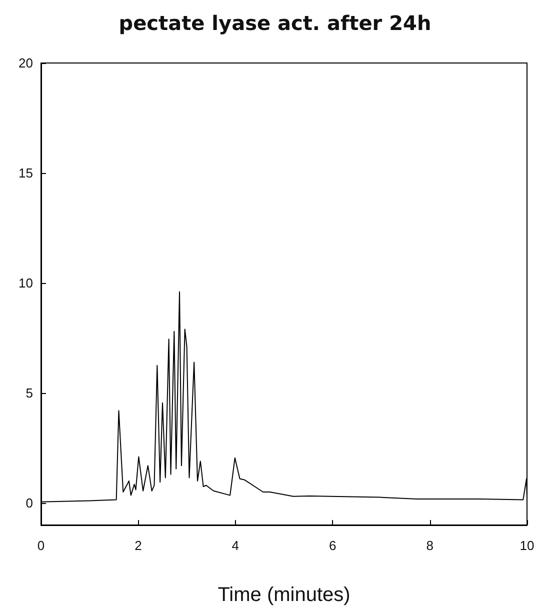 The height and width of the screenshot is (610, 550). What do you see at coordinates (25, 173) in the screenshot?
I see `y-tick-label: 15` at bounding box center [25, 173].